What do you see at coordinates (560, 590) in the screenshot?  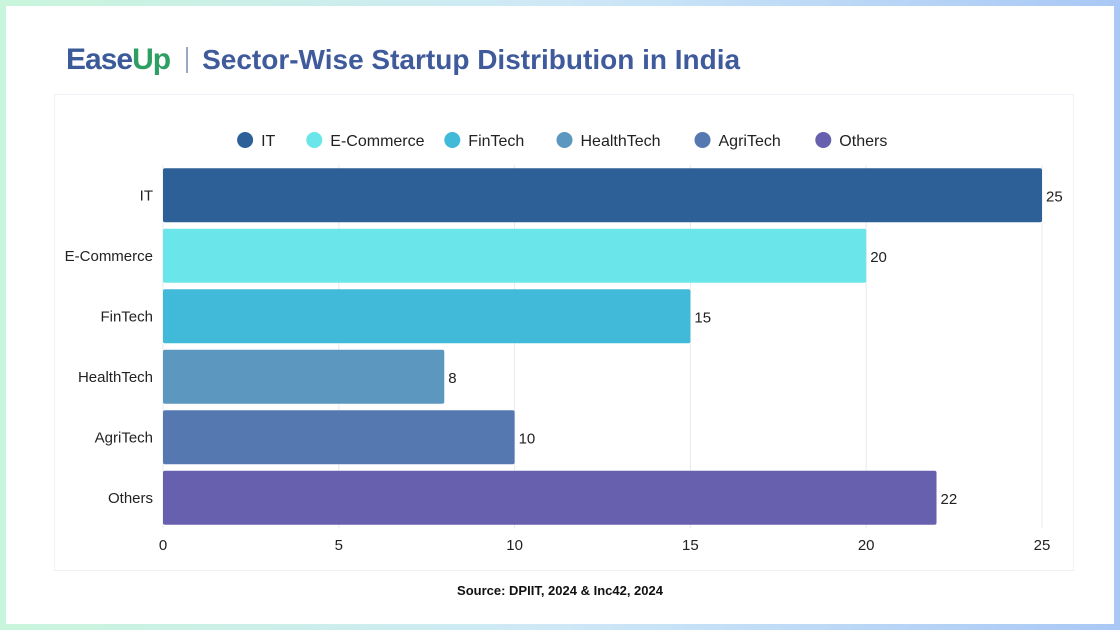 I see `source-note: Source: DPIIT, 2024 & Inc42, 2024` at bounding box center [560, 590].